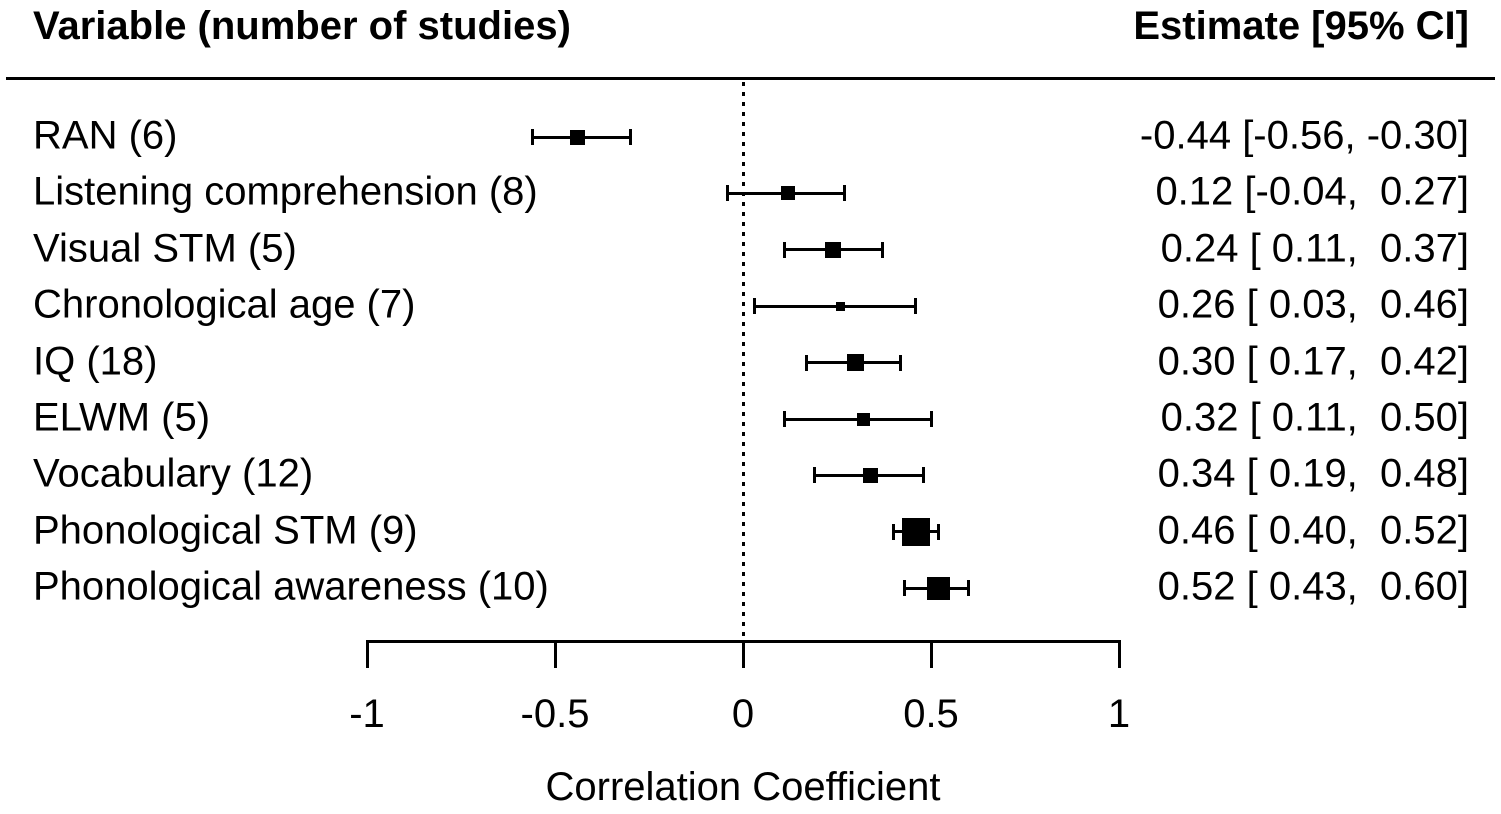 The image size is (1501, 814). I want to click on row-estimate-text: 0.52 [ 0.43, 0.60], so click(1313, 586).